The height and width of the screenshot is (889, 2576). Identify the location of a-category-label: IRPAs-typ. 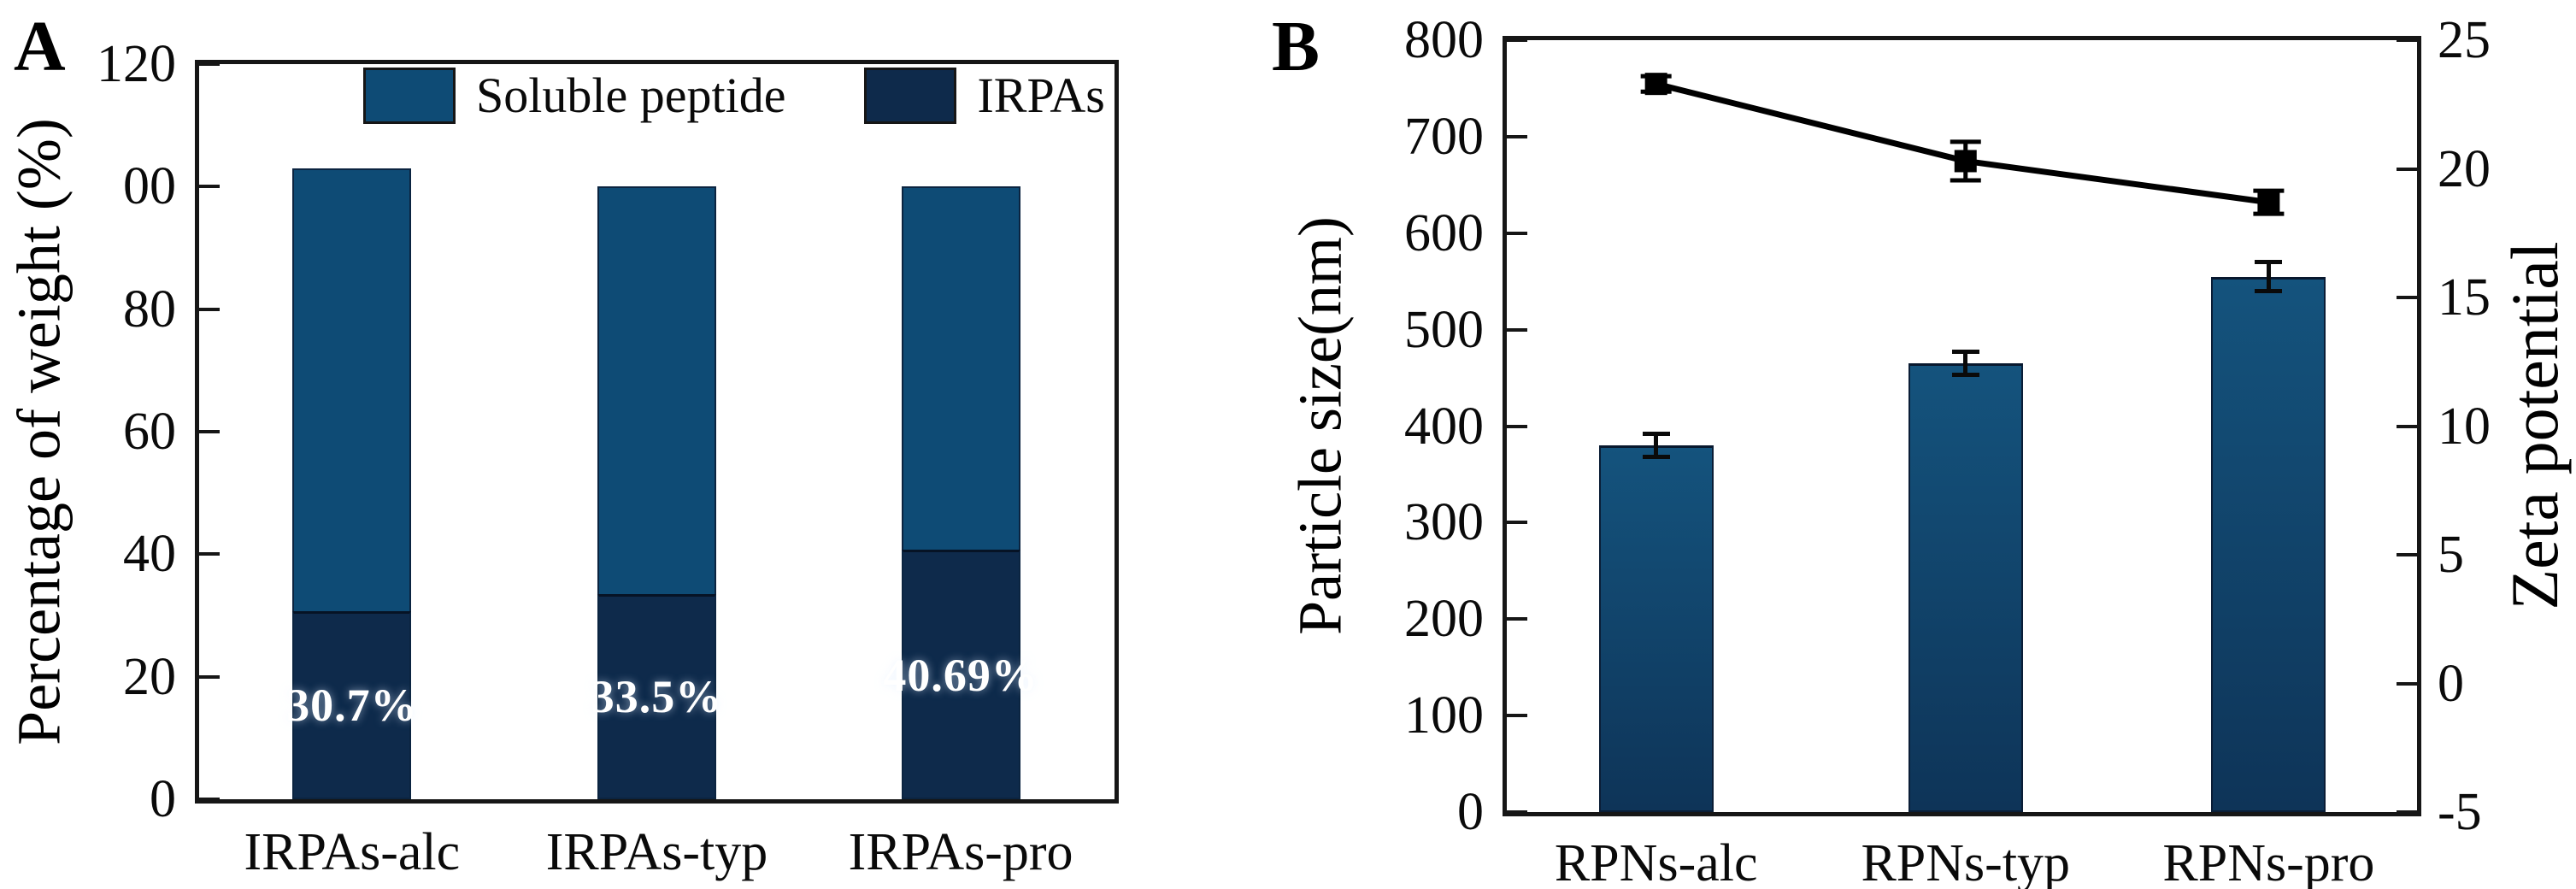
(656, 852).